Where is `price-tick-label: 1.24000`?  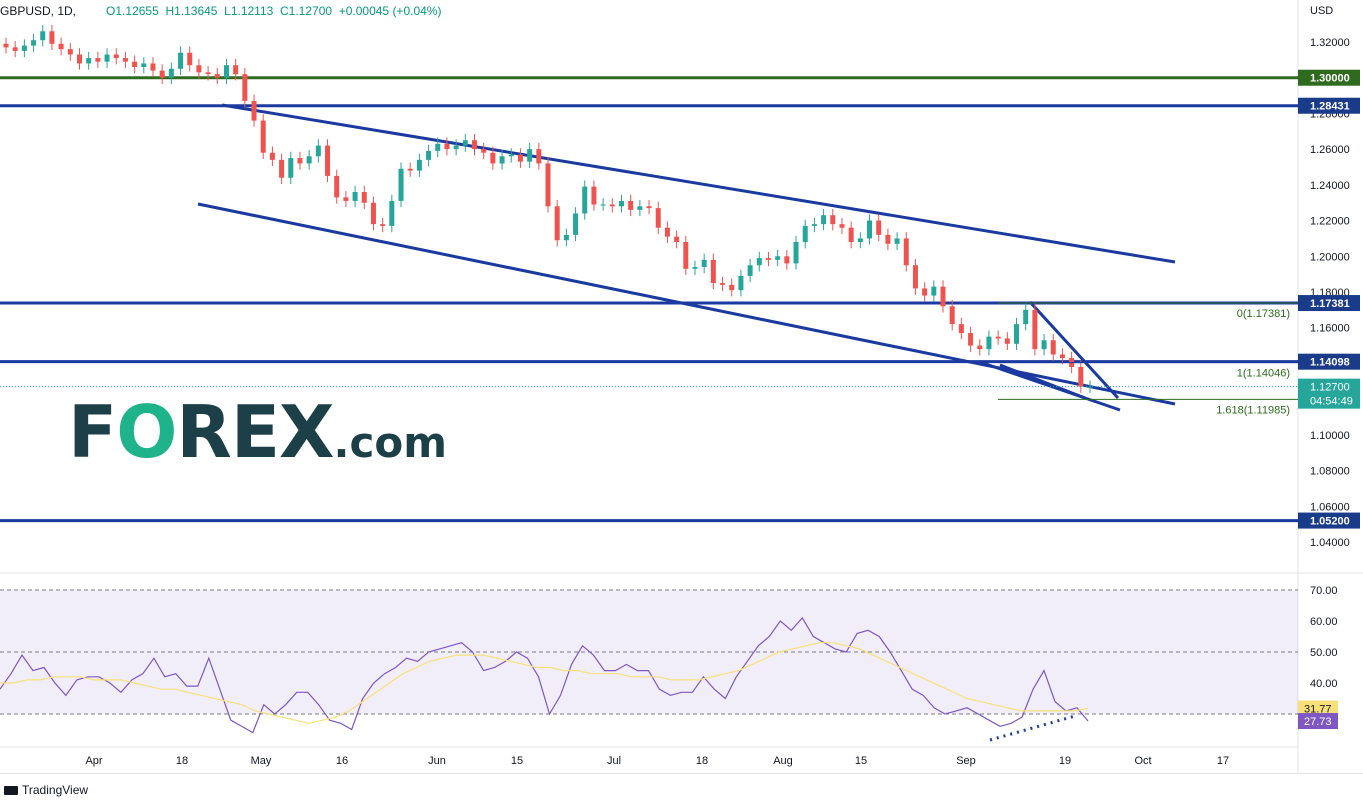 price-tick-label: 1.24000 is located at coordinates (1330, 186).